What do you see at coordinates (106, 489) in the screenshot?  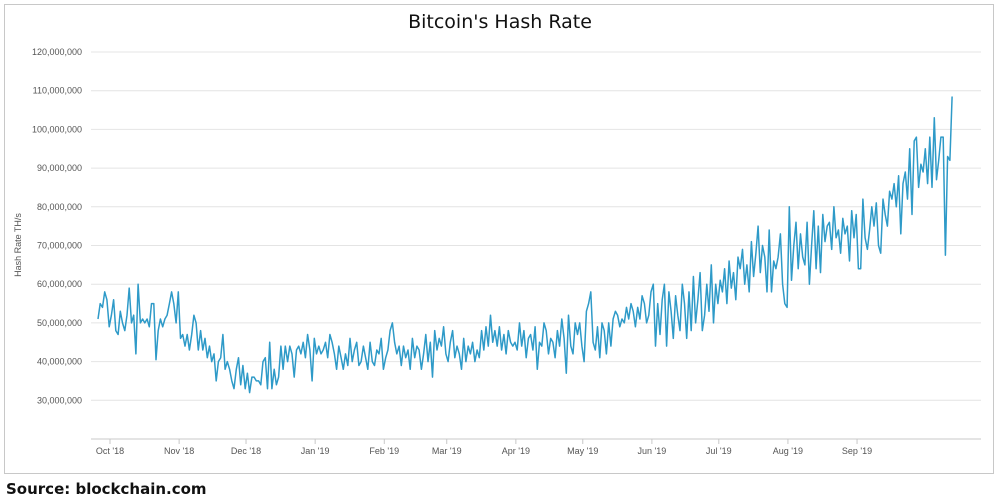 I see `source-note: Source: blockchain.com` at bounding box center [106, 489].